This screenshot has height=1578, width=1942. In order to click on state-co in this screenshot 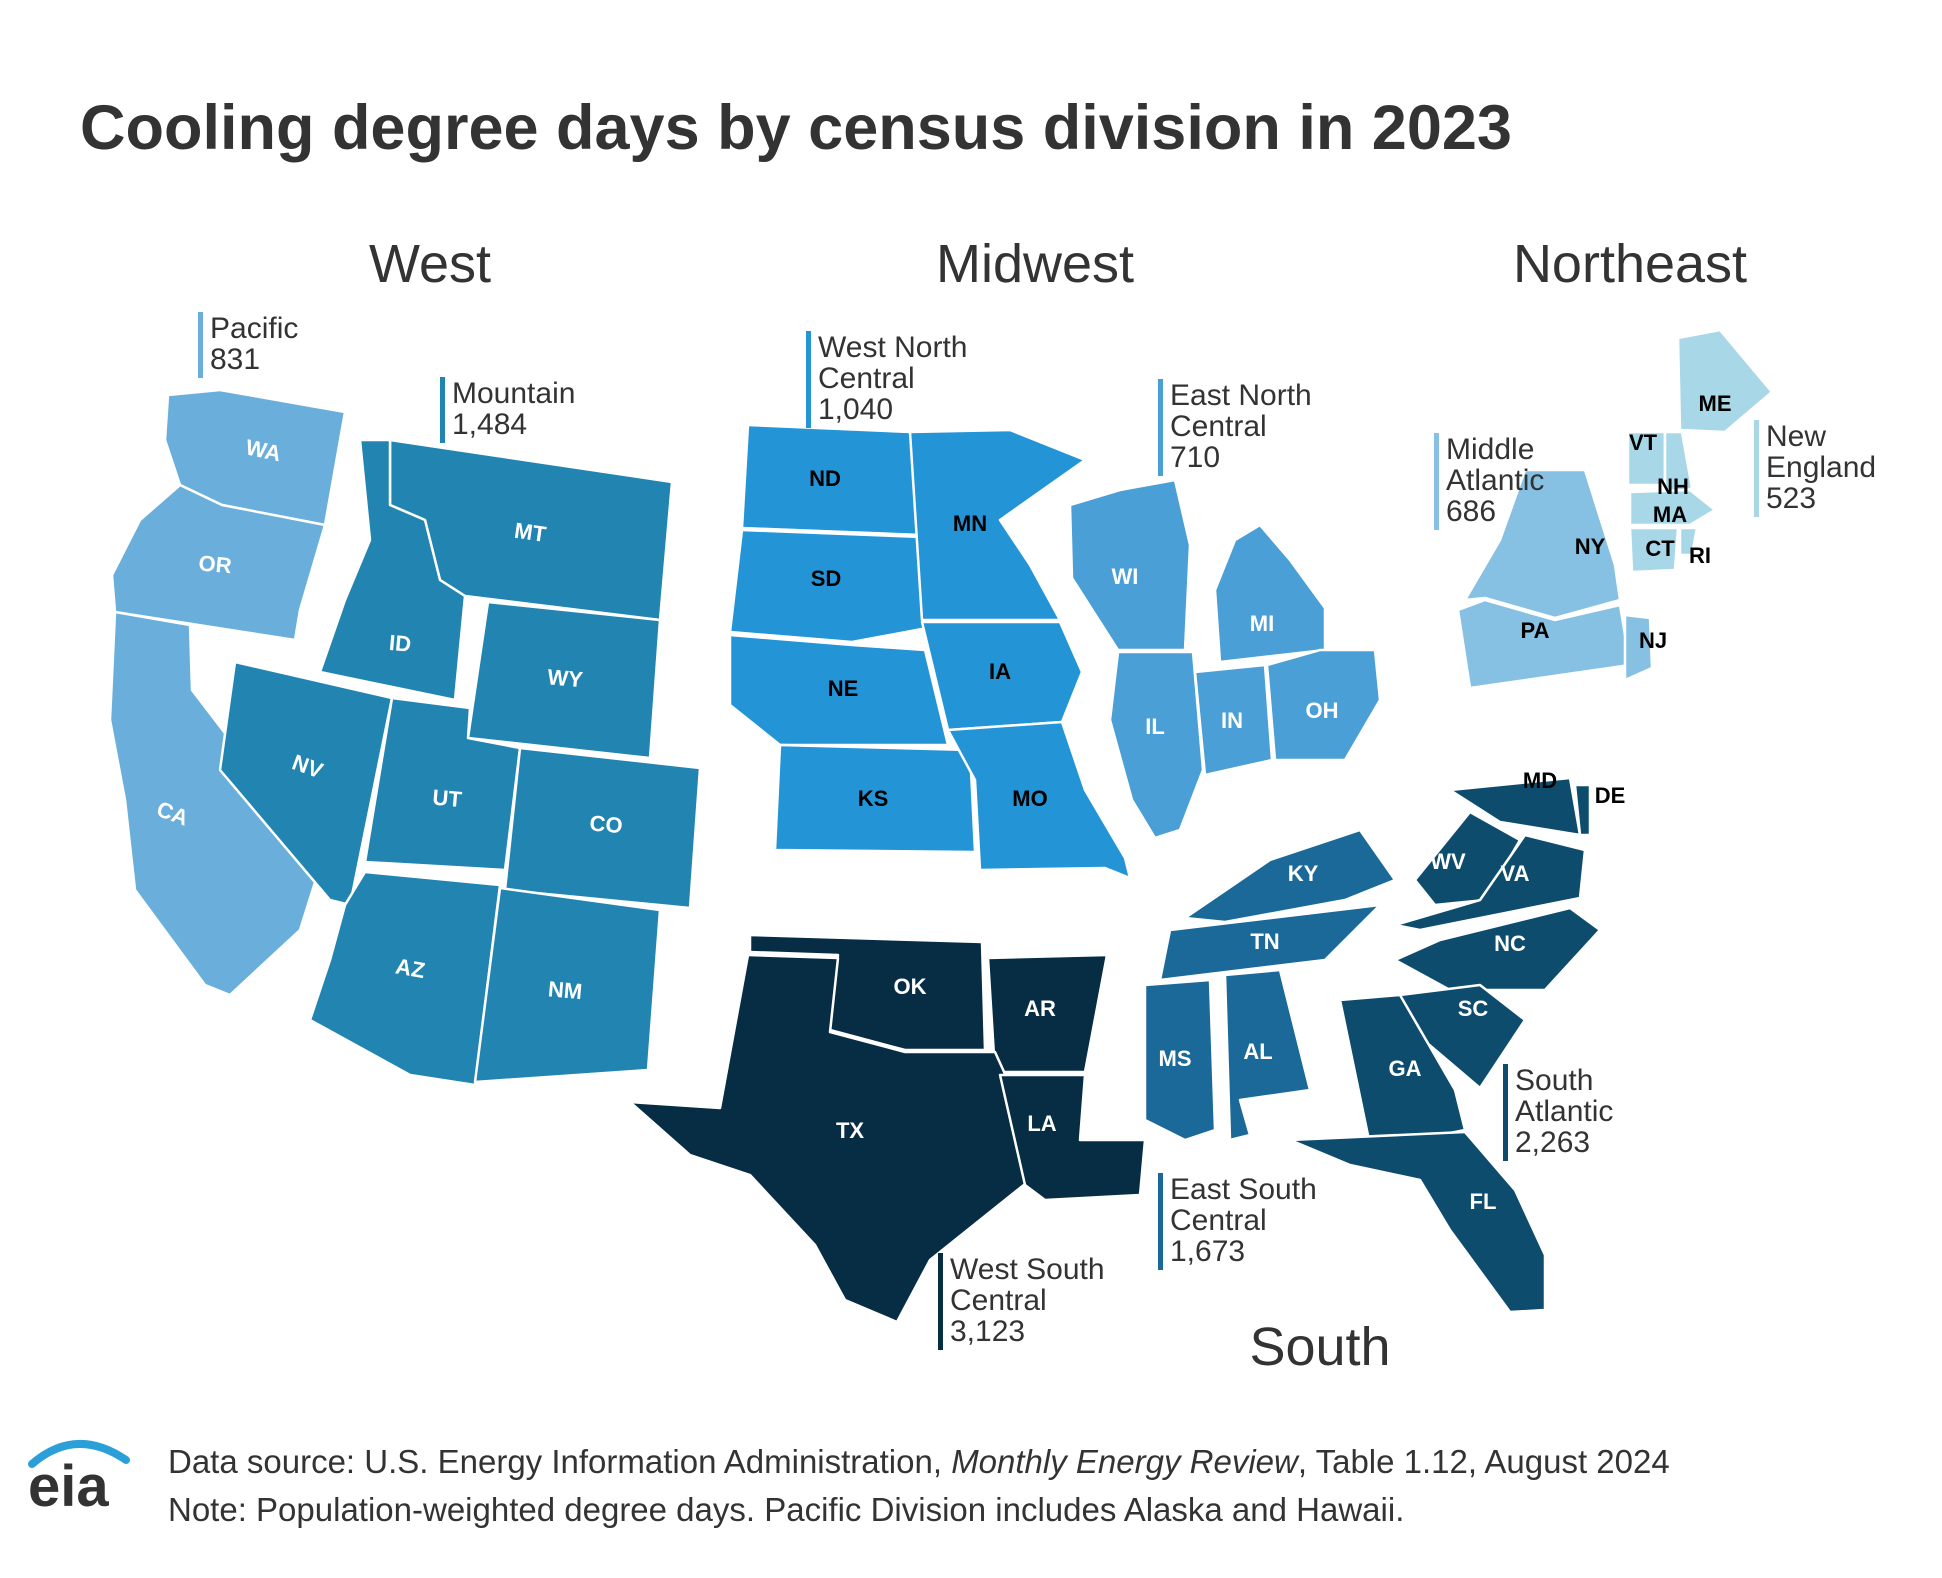, I will do `click(602, 828)`.